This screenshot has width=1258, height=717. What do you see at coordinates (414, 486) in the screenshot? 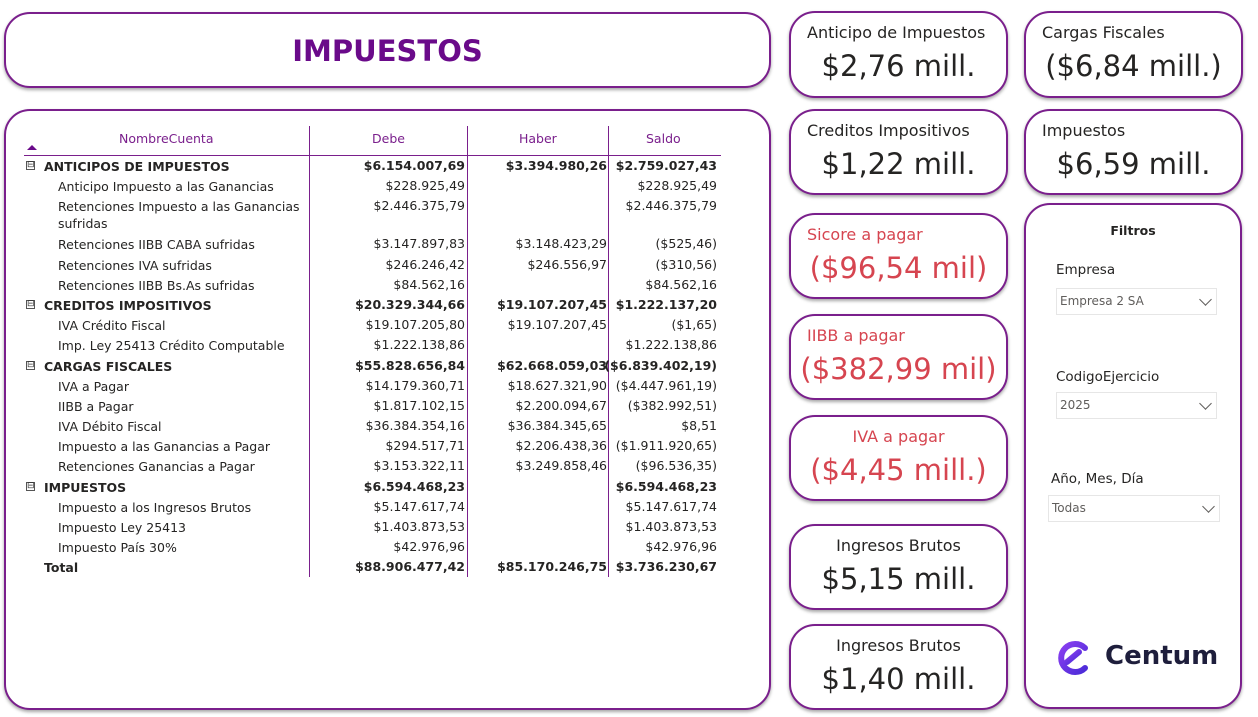
I see `debe-cell: $6.594.468,23` at bounding box center [414, 486].